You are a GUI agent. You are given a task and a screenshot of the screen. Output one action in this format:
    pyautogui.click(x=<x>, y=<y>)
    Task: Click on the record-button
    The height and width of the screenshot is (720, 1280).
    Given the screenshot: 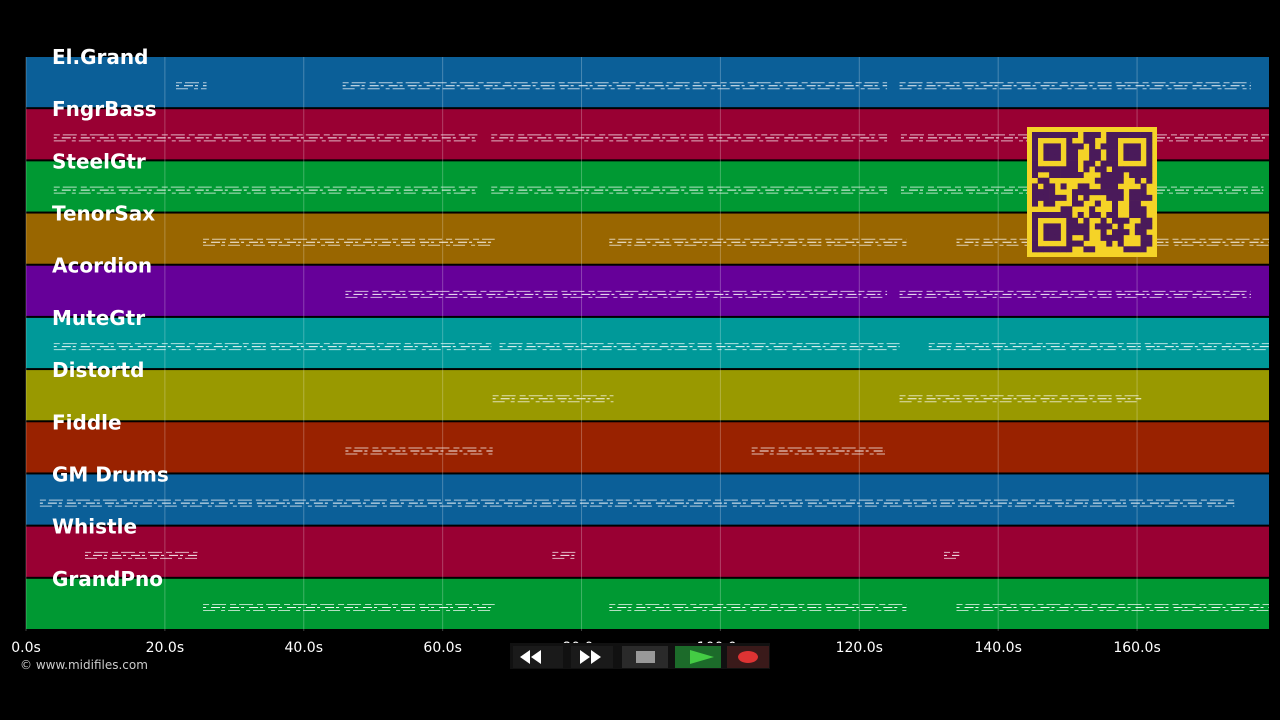 What is the action you would take?
    pyautogui.click(x=748, y=657)
    